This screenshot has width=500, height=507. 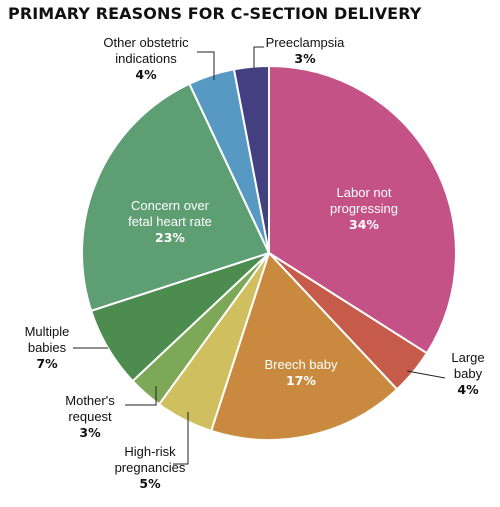 What do you see at coordinates (150, 483) in the screenshot?
I see `slice-value-label: 5%` at bounding box center [150, 483].